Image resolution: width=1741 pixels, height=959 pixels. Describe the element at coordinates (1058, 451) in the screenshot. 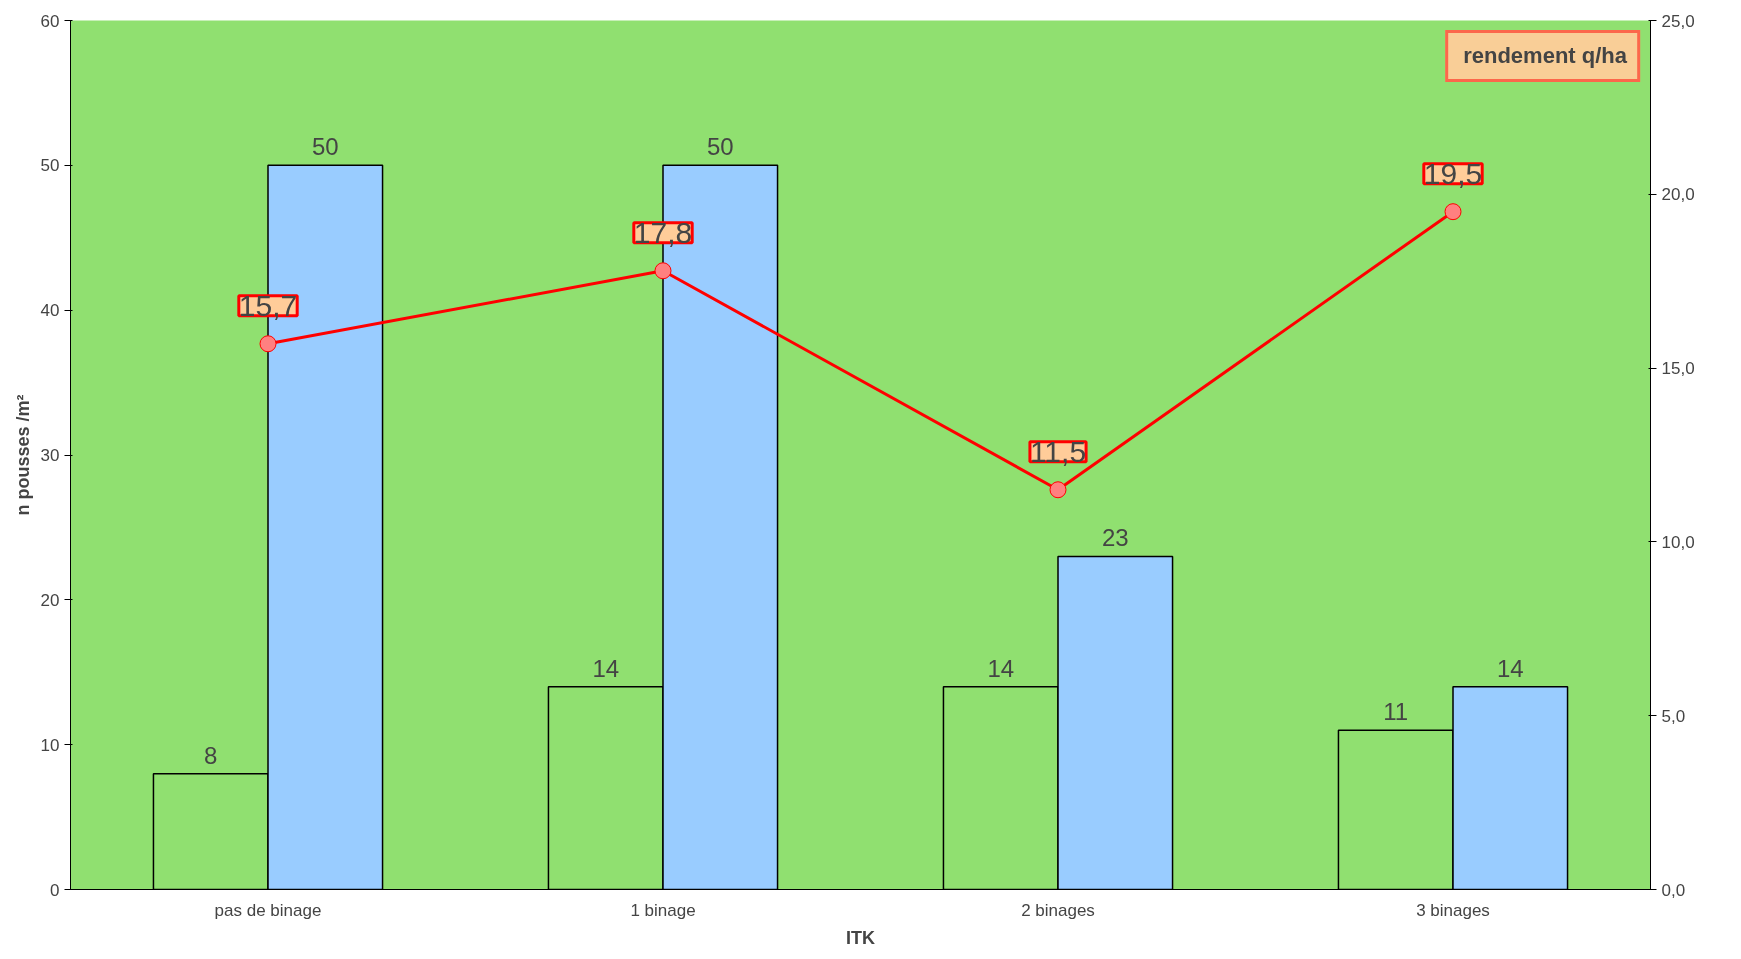

I see `data-label: 11,5` at that location.